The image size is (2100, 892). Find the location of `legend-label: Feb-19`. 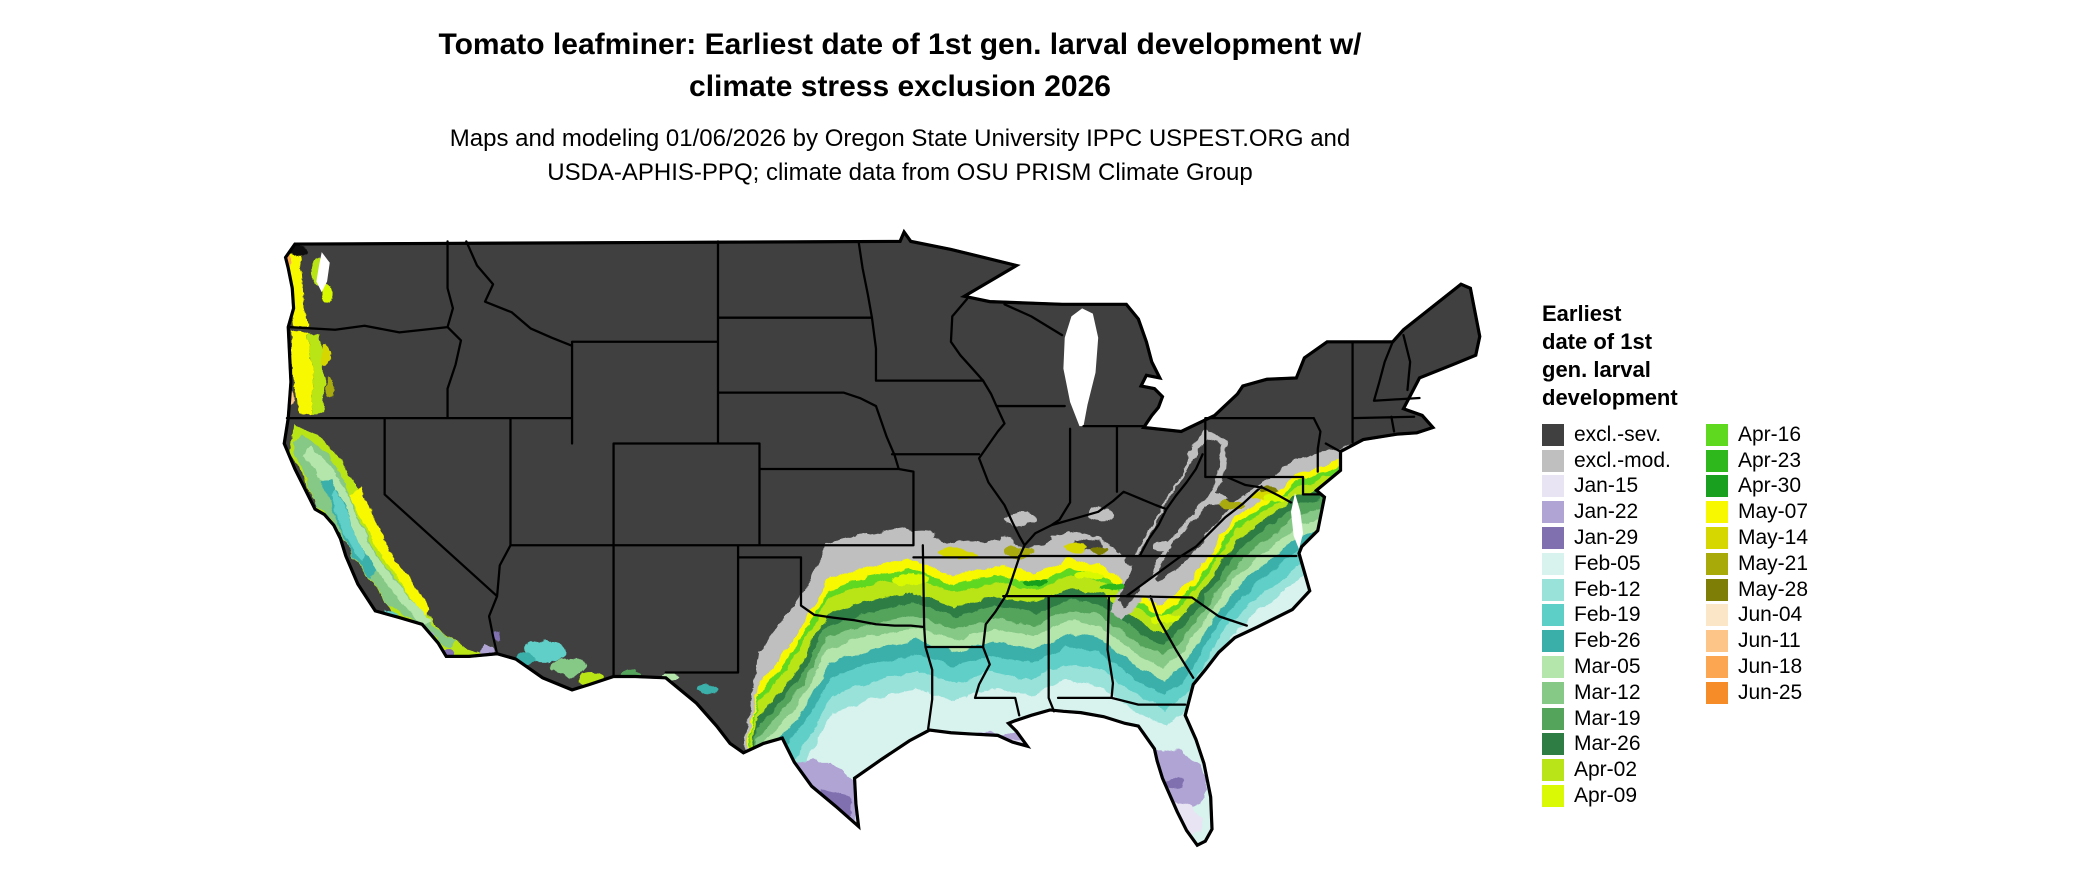

legend-label: Feb-19 is located at coordinates (1607, 615).